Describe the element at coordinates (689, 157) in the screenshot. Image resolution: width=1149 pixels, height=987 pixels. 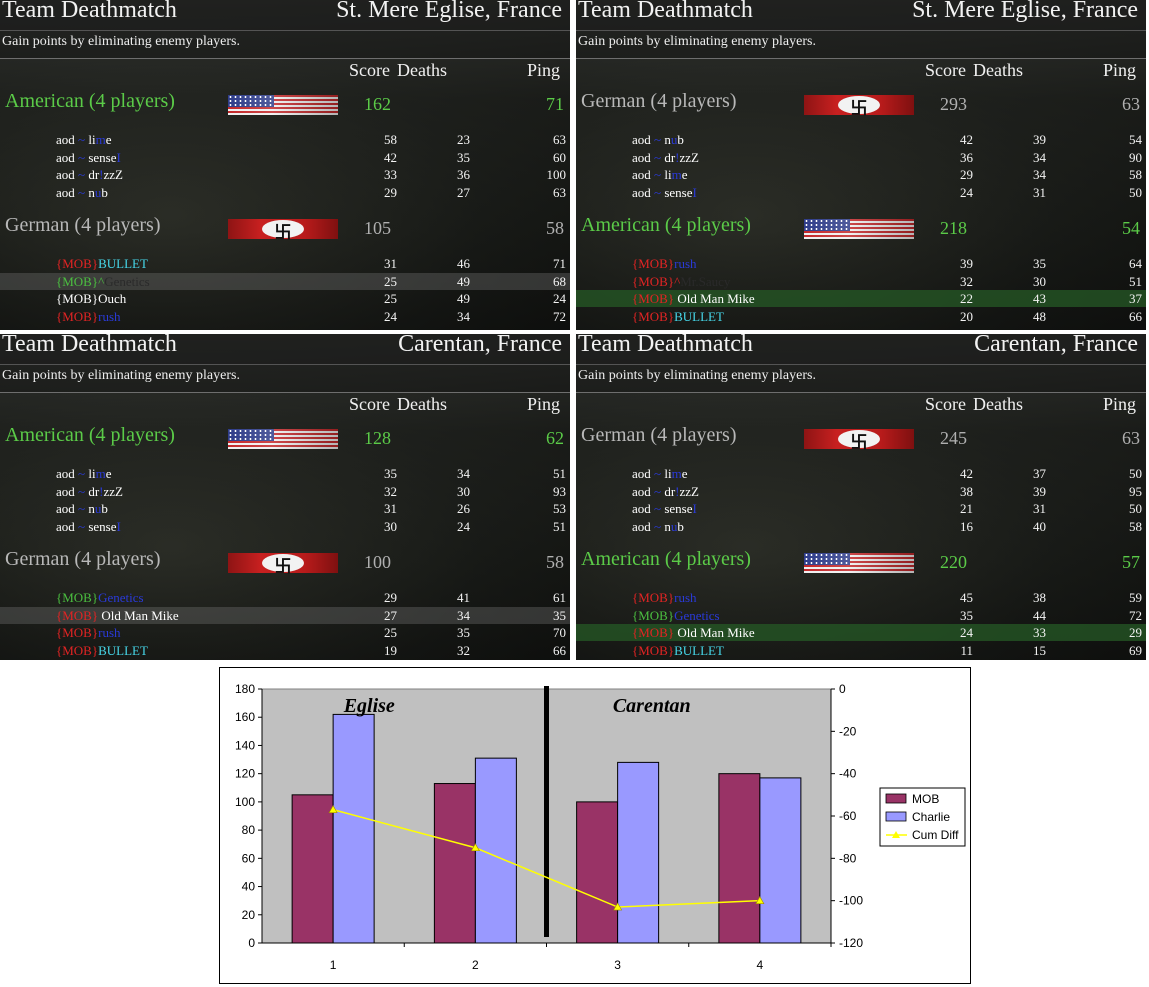
I see `player-name-part: zzZ` at that location.